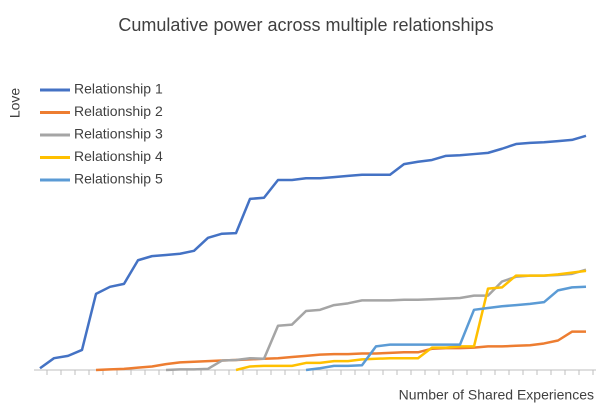 This screenshot has width=613, height=409. What do you see at coordinates (496, 395) in the screenshot?
I see `x-axis-label: Number of Shared Experiences` at bounding box center [496, 395].